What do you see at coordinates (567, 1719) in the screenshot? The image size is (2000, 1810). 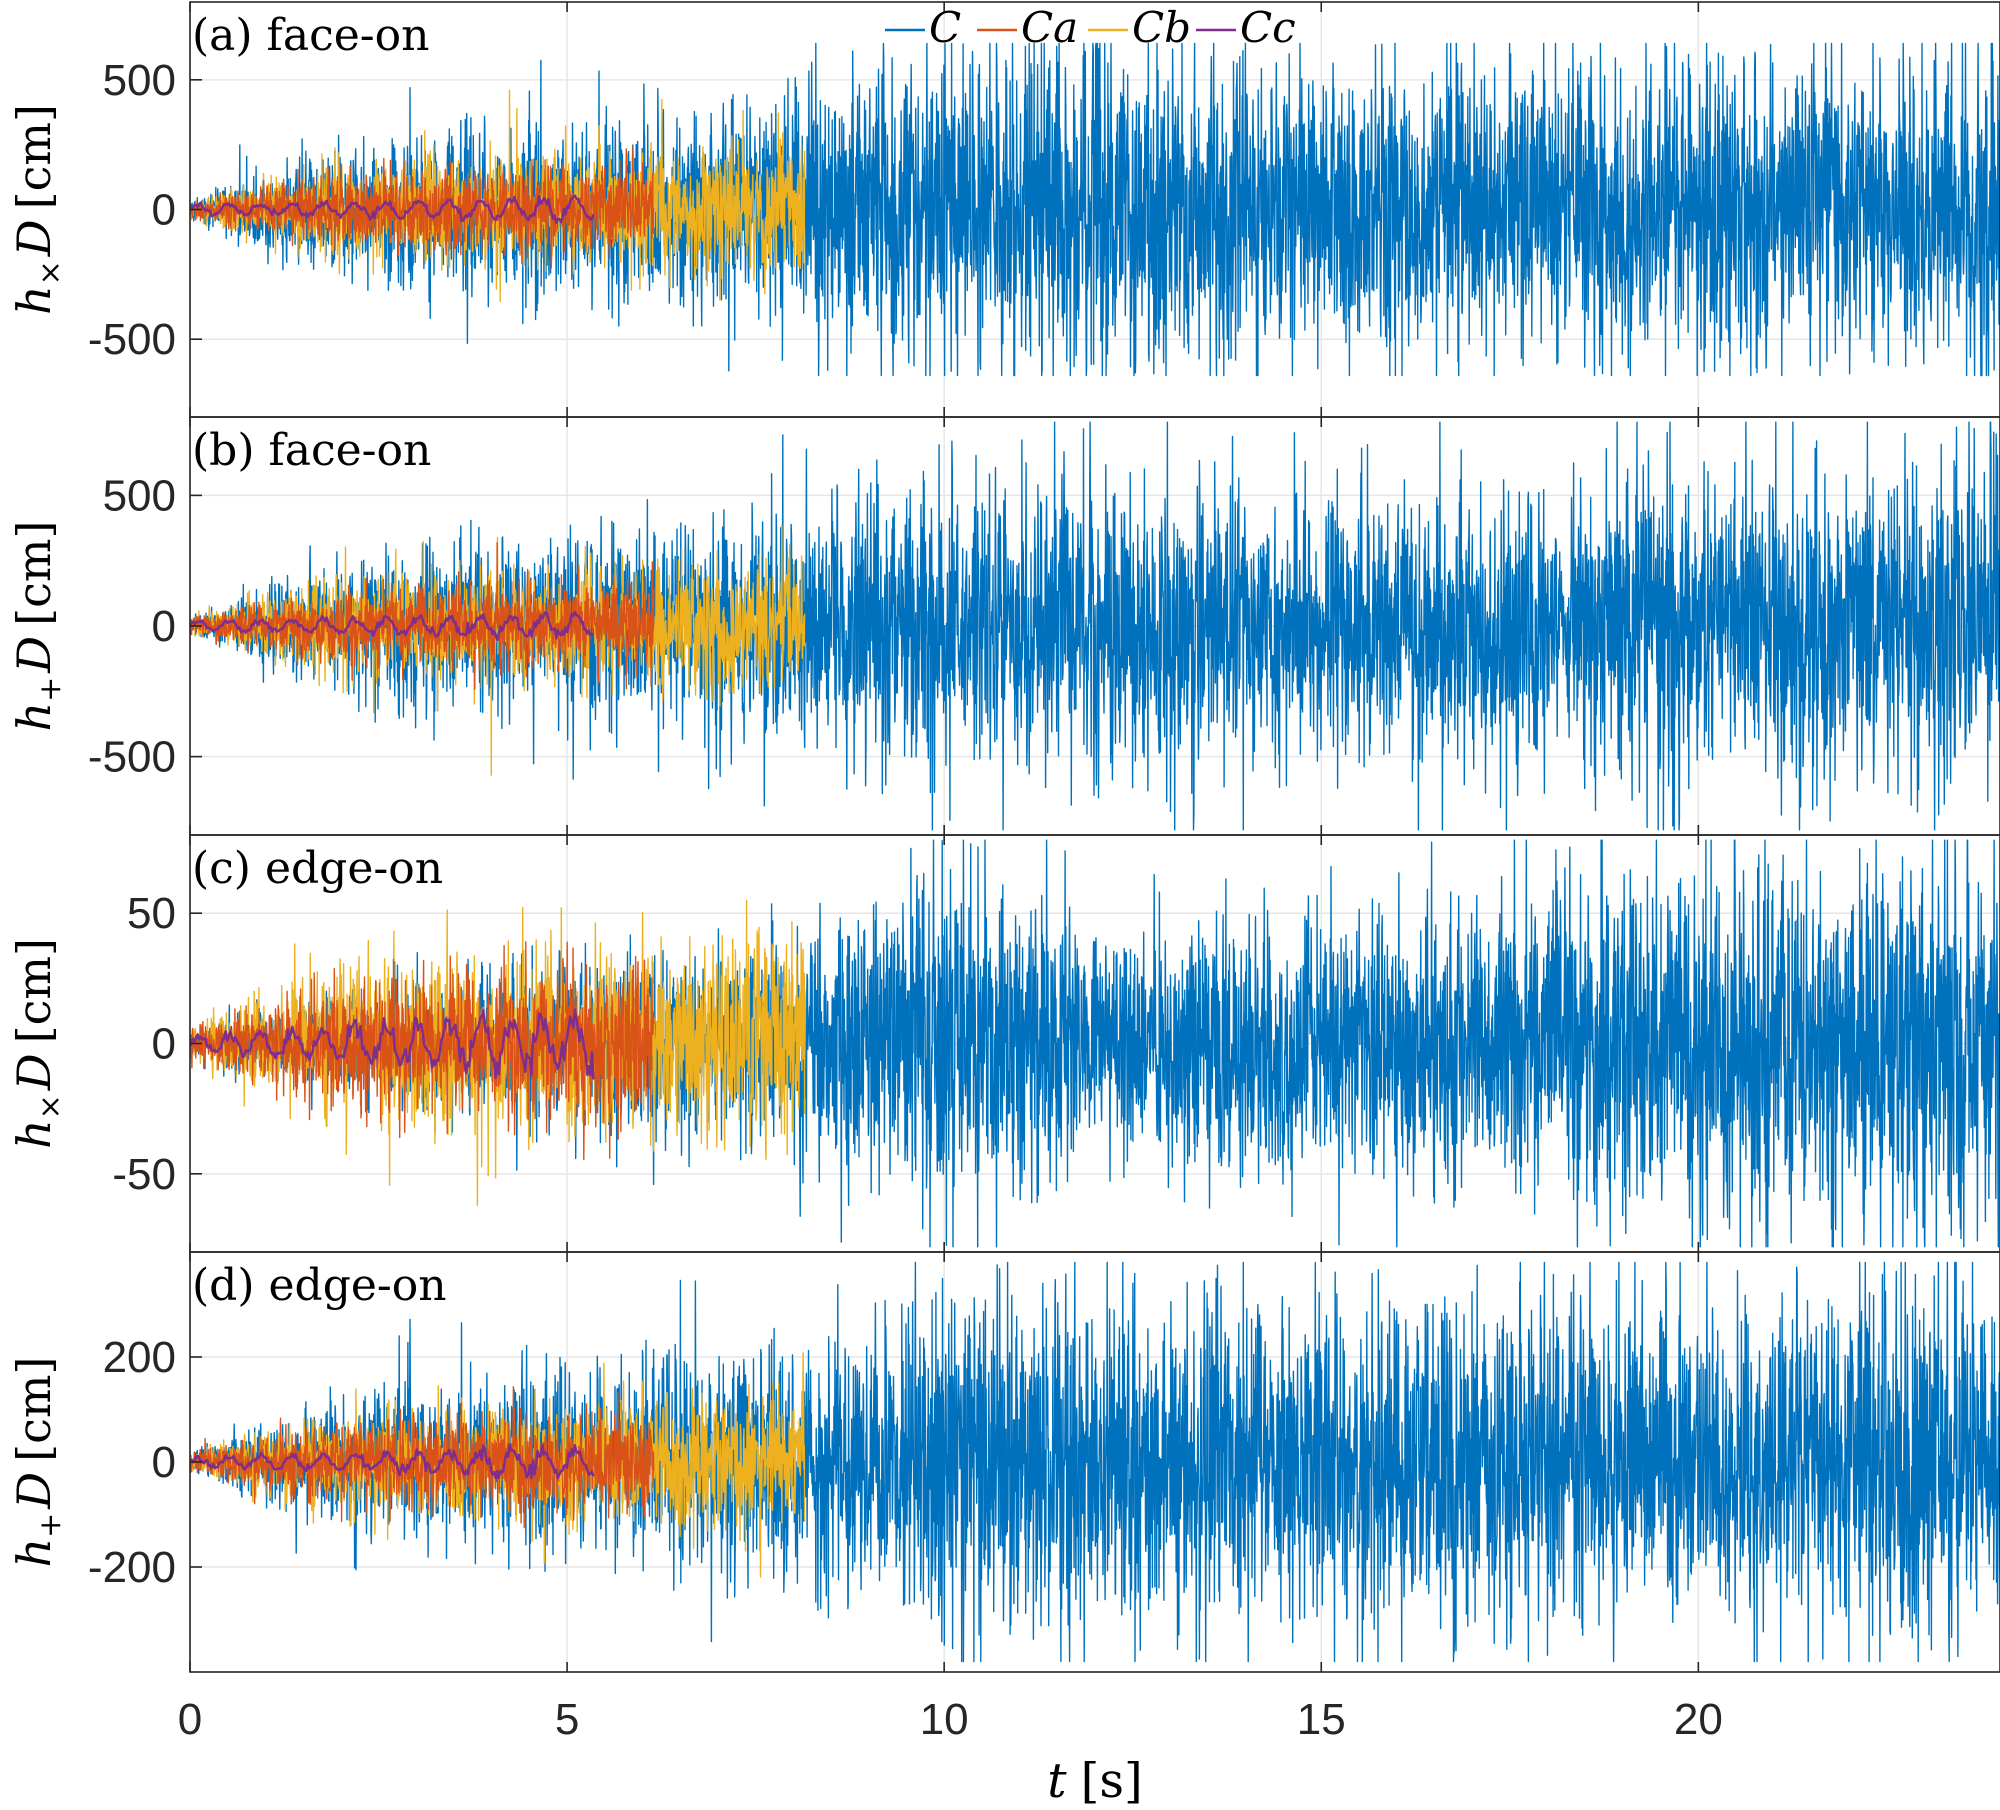 I see `x-tick-label: 5` at bounding box center [567, 1719].